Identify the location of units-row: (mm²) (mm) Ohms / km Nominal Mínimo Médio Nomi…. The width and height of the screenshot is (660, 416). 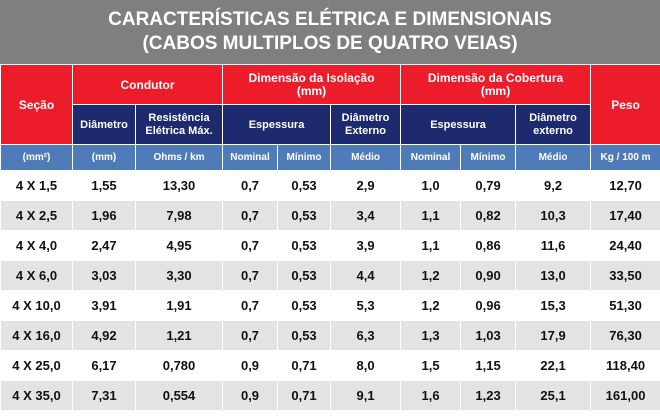
(330, 157).